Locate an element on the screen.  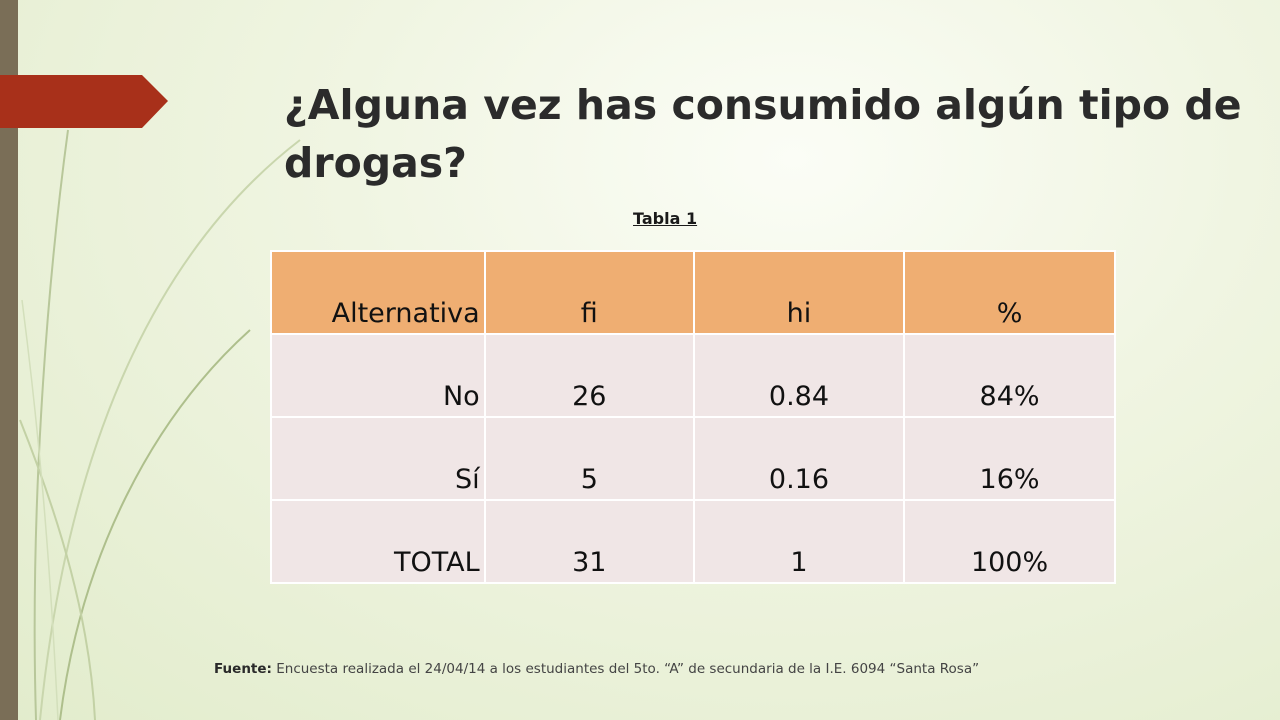
cell-percent: 100% is located at coordinates (1009, 541).